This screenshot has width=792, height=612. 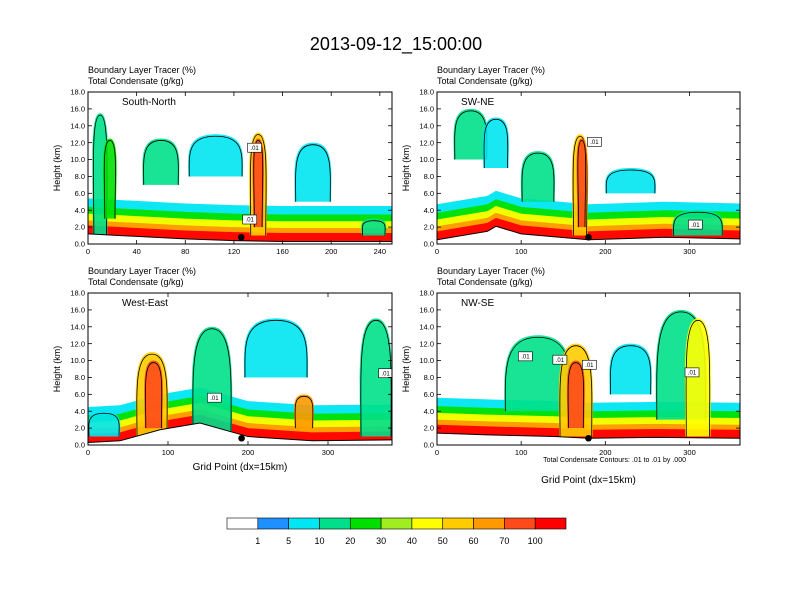 What do you see at coordinates (504, 541) in the screenshot?
I see `colorbar-label: 70` at bounding box center [504, 541].